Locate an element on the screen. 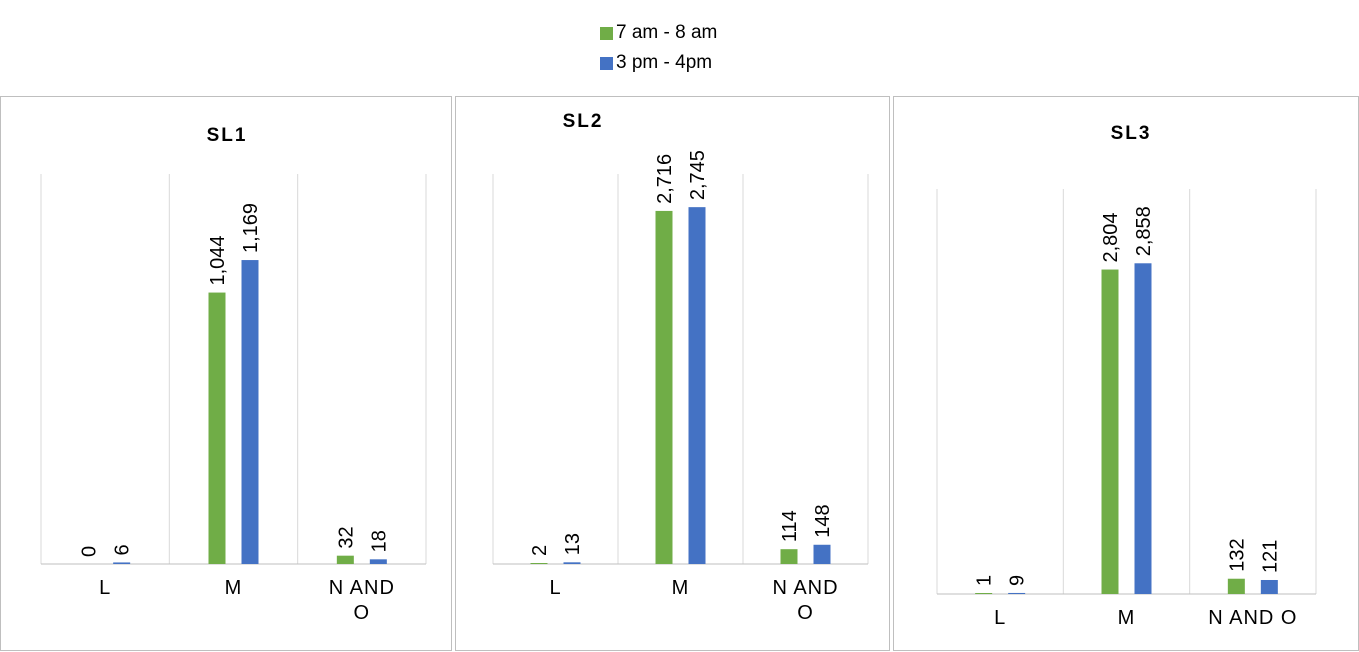  chart-legend: 7 am - 8 am 3 pm - 4pm is located at coordinates (700, 48).